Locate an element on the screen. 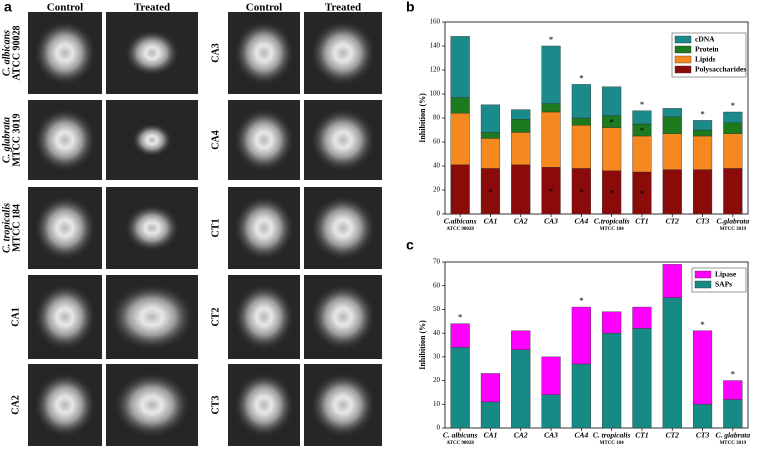 The width and height of the screenshot is (758, 451). y-tick-label: 60 is located at coordinates (437, 142).